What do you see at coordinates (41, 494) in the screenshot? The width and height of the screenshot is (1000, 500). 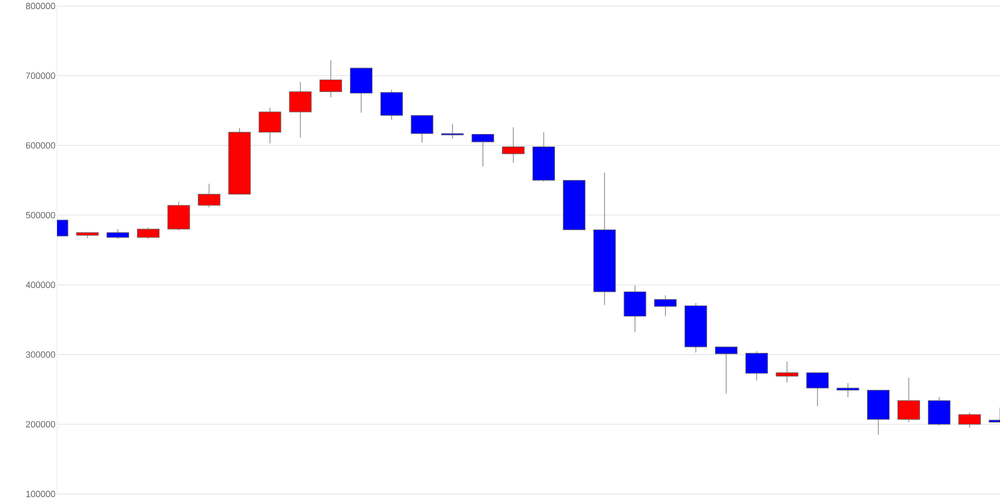 I see `y-tick-label: 100000` at bounding box center [41, 494].